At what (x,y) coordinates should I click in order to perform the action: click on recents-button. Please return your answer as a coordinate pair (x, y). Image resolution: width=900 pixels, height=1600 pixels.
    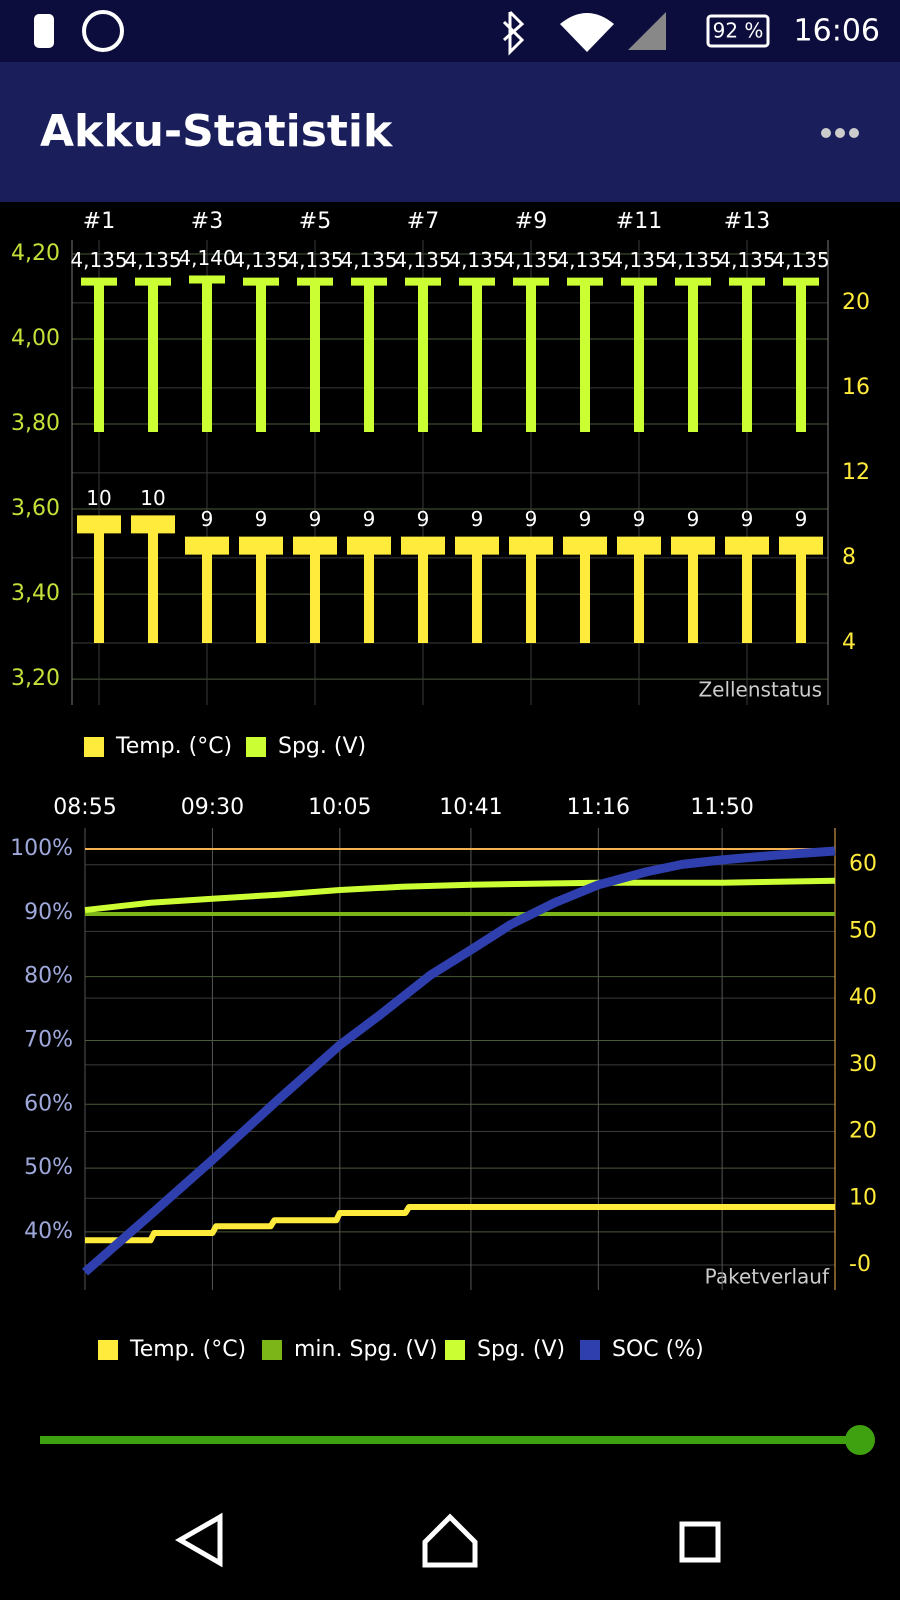
    Looking at the image, I should click on (700, 1542).